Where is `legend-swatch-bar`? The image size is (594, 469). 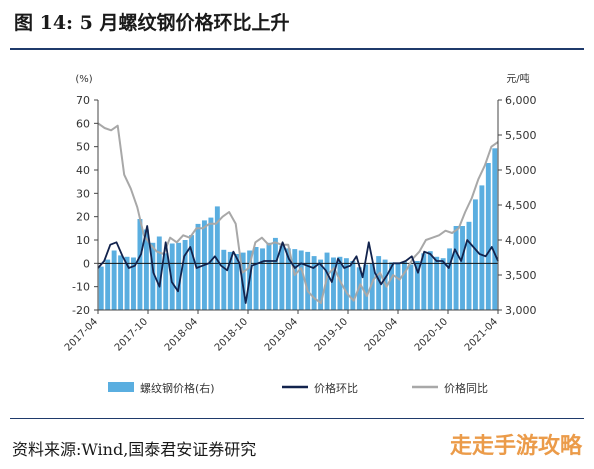
legend-swatch-bar is located at coordinates (121, 387).